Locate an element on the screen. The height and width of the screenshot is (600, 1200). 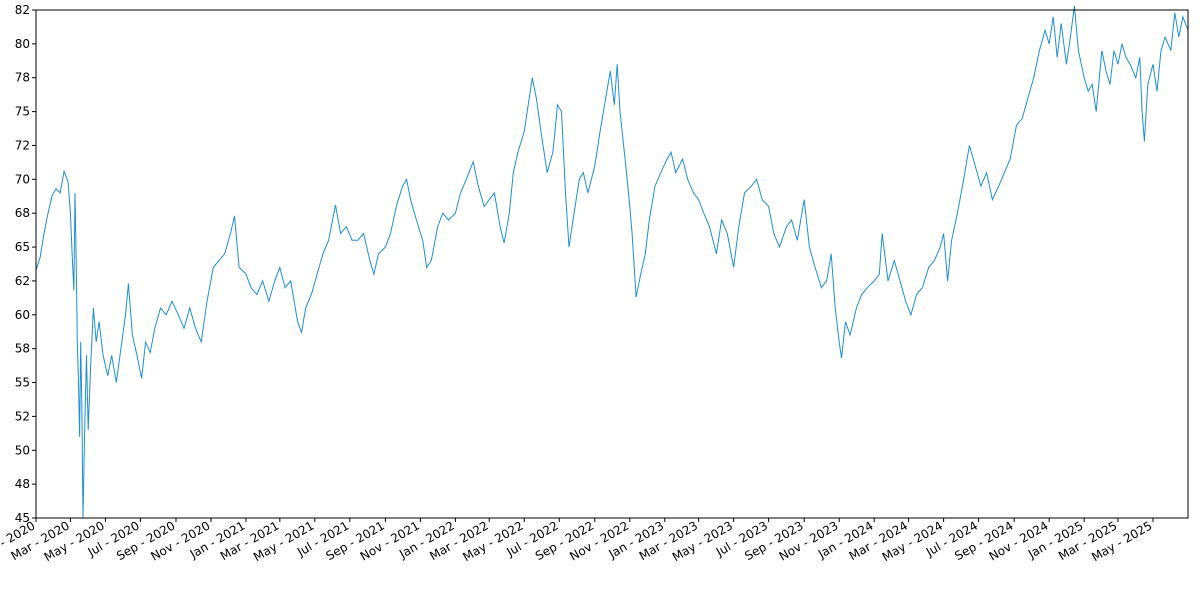
y-tick-label: 45 is located at coordinates (22, 518).